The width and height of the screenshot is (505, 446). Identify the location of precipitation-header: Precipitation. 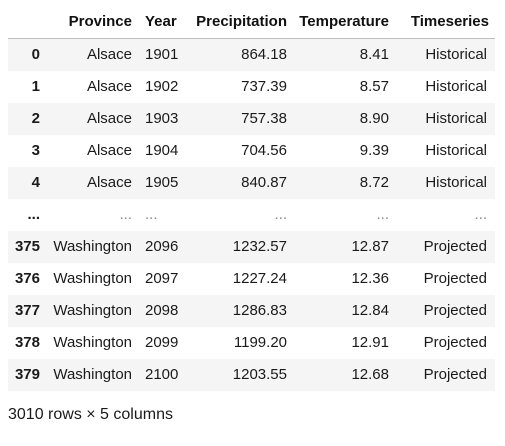
(239, 22).